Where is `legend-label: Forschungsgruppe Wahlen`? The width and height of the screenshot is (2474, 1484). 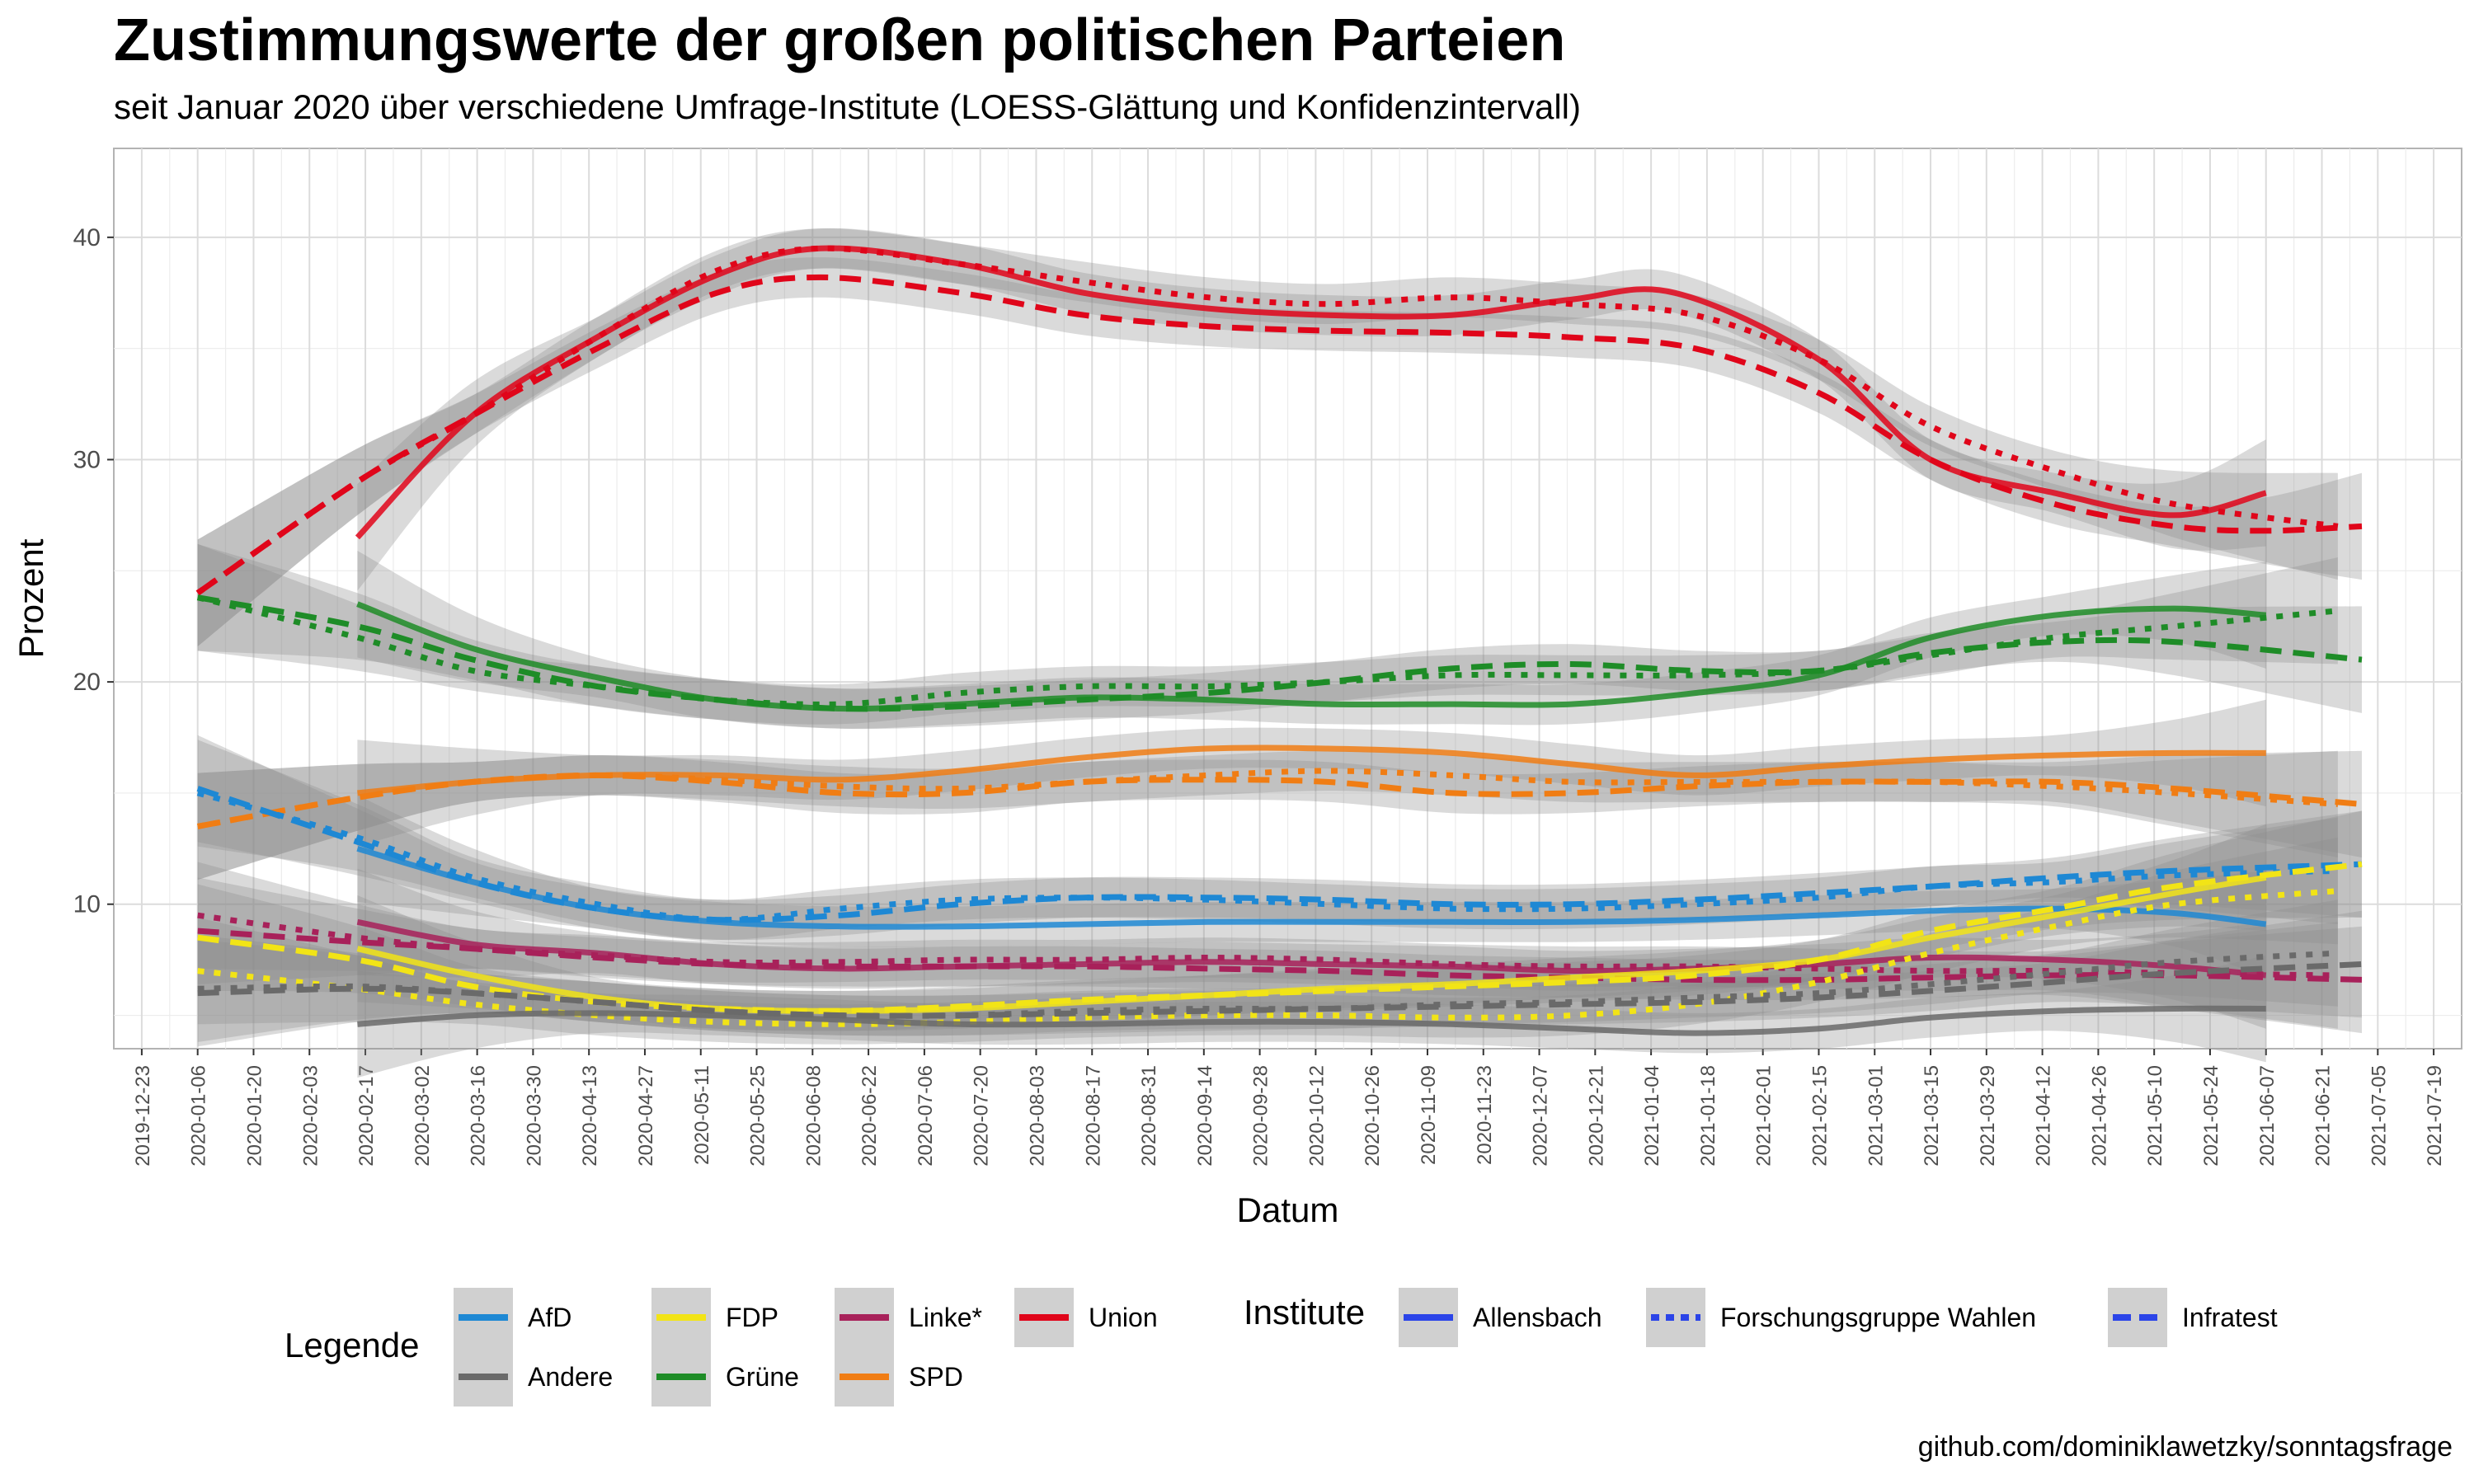 legend-label: Forschungsgruppe Wahlen is located at coordinates (1878, 1317).